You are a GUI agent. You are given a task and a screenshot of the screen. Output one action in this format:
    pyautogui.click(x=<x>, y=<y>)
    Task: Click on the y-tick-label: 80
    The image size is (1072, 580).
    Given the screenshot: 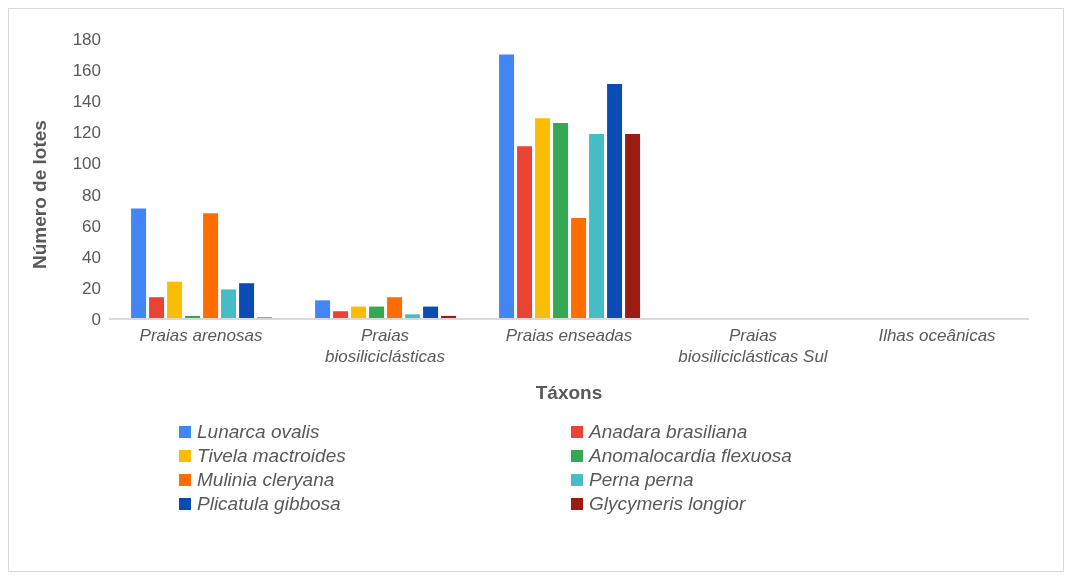 What is the action you would take?
    pyautogui.click(x=91, y=195)
    